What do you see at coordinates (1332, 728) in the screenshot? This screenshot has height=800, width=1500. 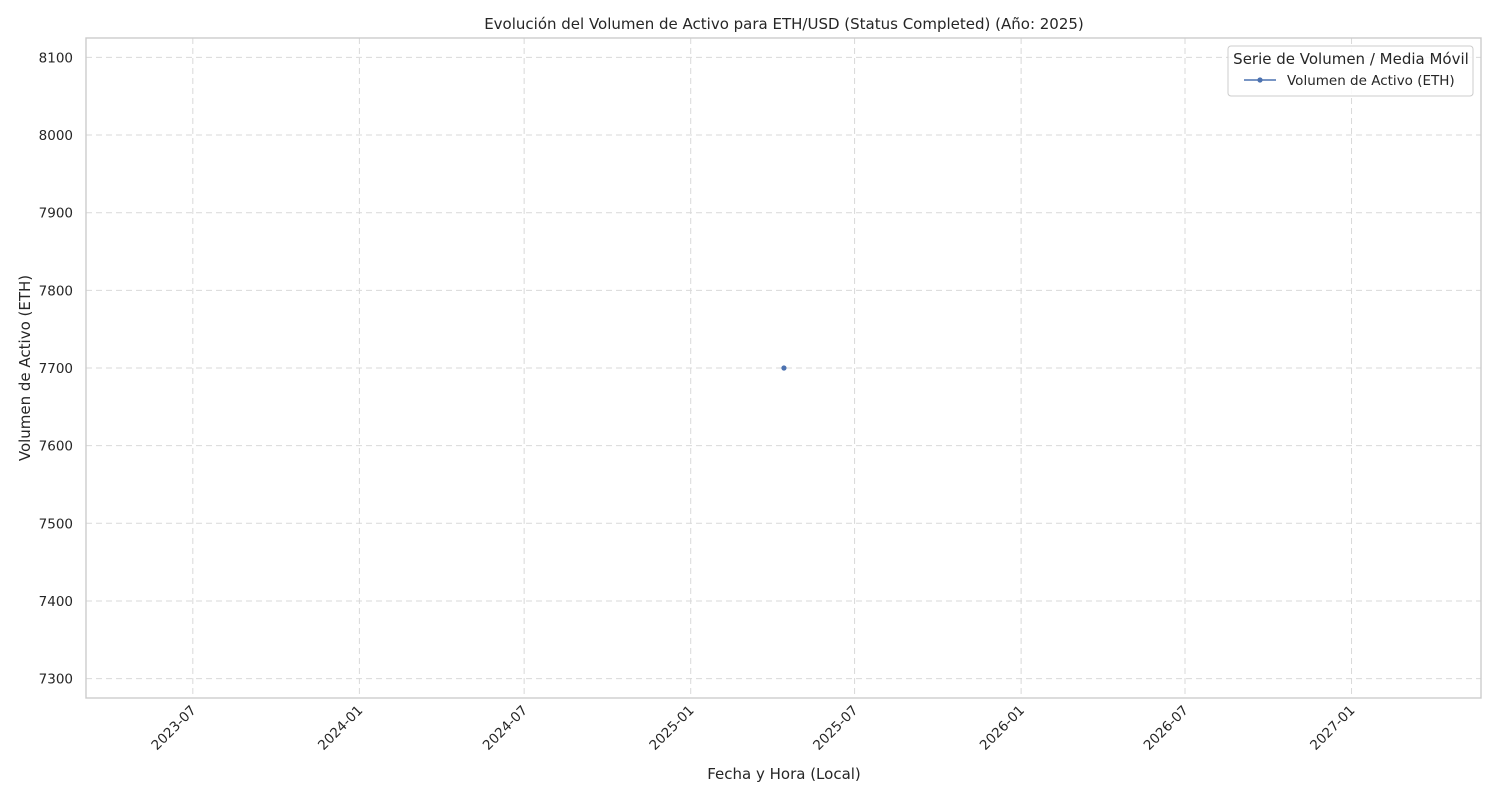 I see `x-tick-label: 2027-01` at bounding box center [1332, 728].